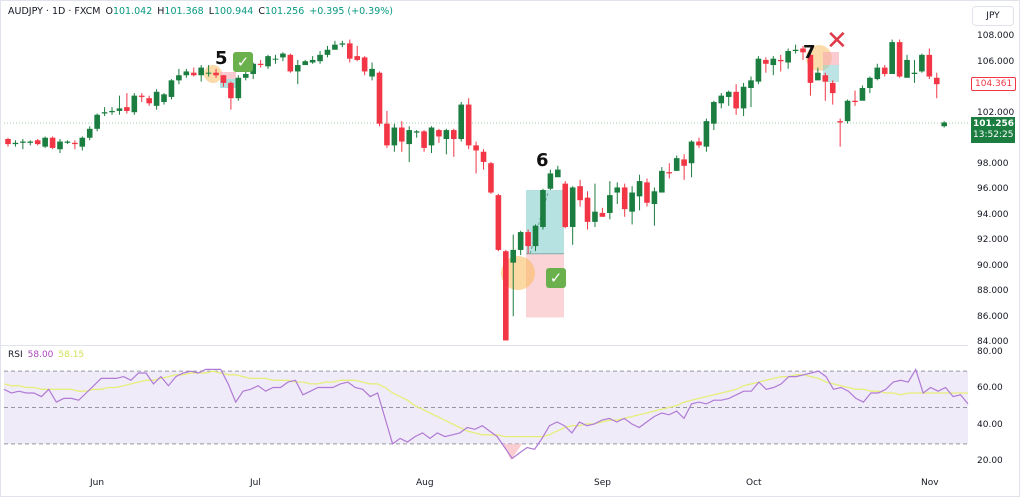 The width and height of the screenshot is (1020, 497). I want to click on open-value: 101.042, so click(132, 11).